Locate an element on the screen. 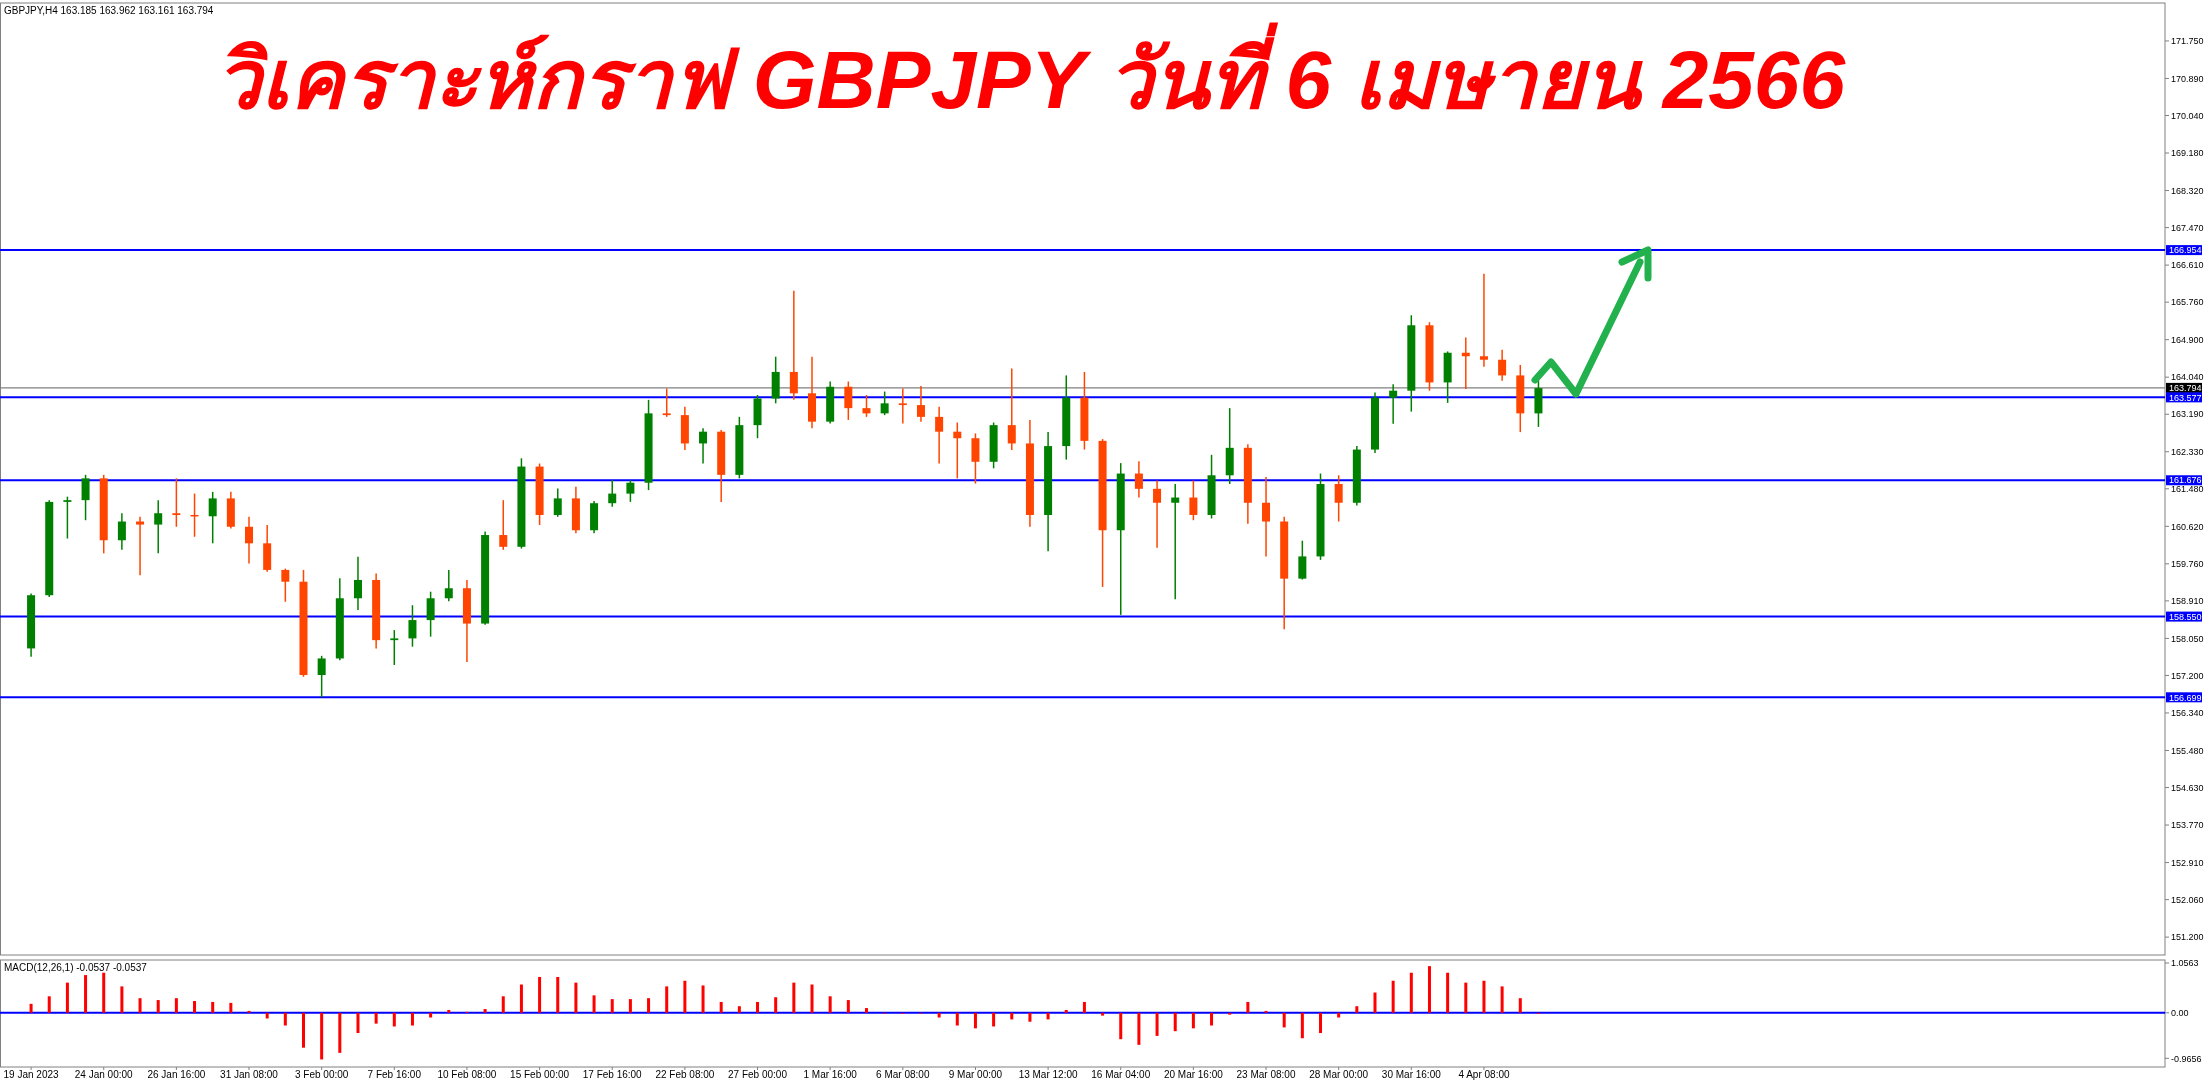 The width and height of the screenshot is (2209, 1080). x-tick-label: 13 Mar 12:00 is located at coordinates (1048, 1074).